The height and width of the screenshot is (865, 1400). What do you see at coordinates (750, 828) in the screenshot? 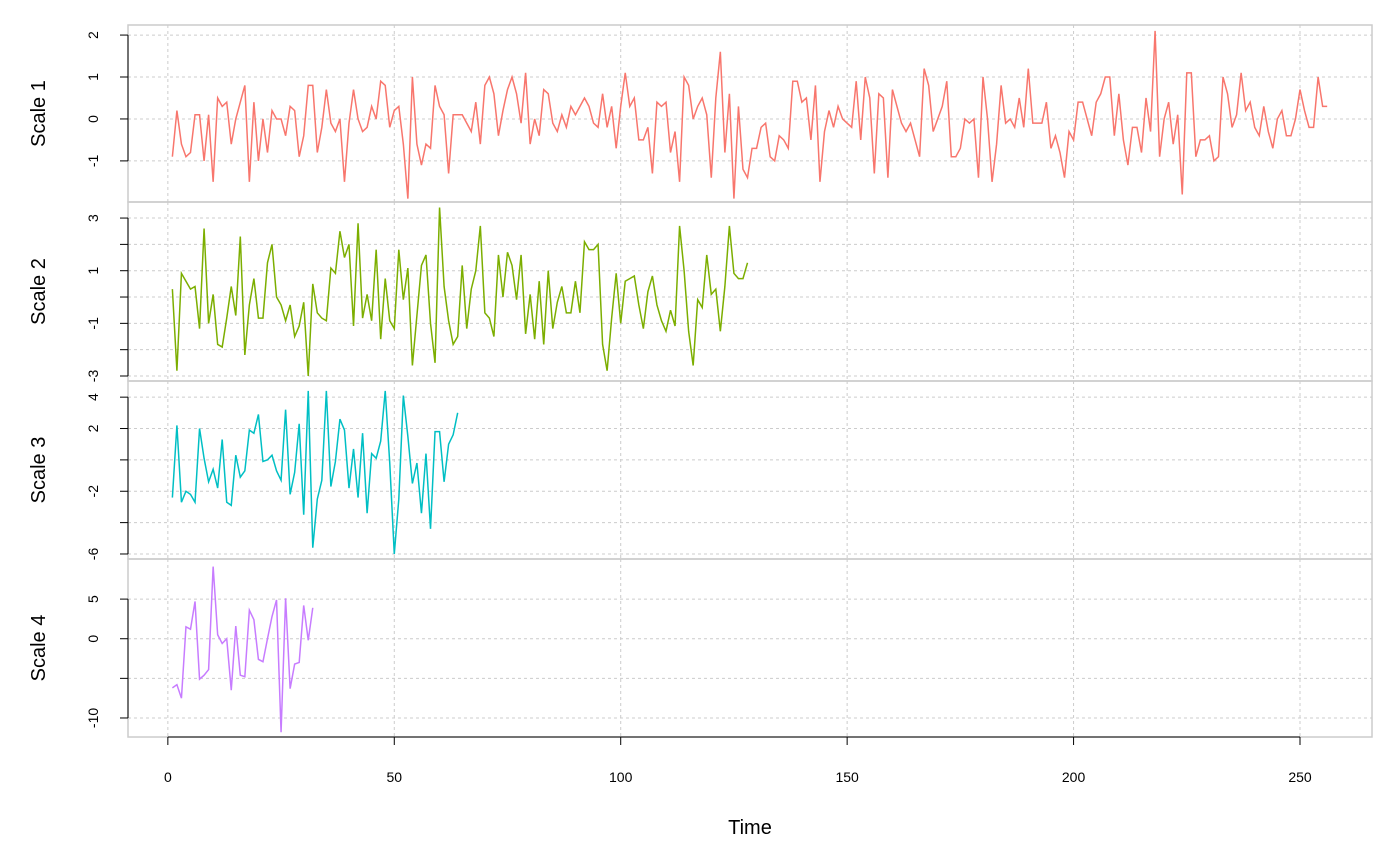
I see `x-axis-label: Time` at bounding box center [750, 828].